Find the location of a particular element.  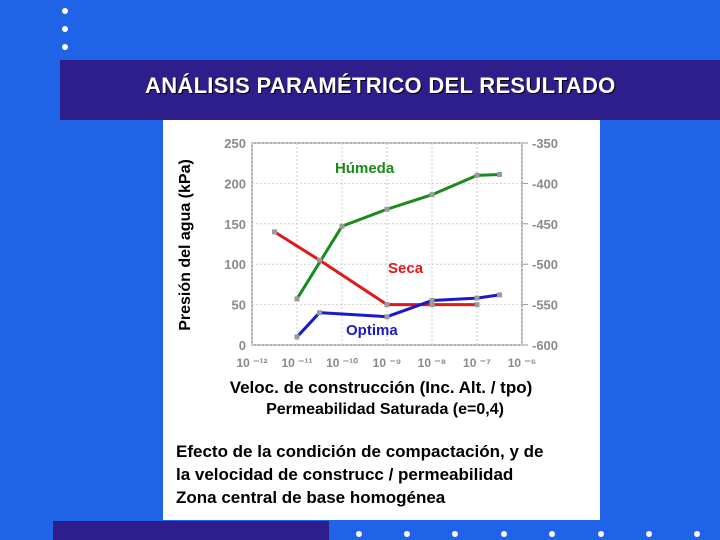

y-tick-label: 200 is located at coordinates (235, 183).